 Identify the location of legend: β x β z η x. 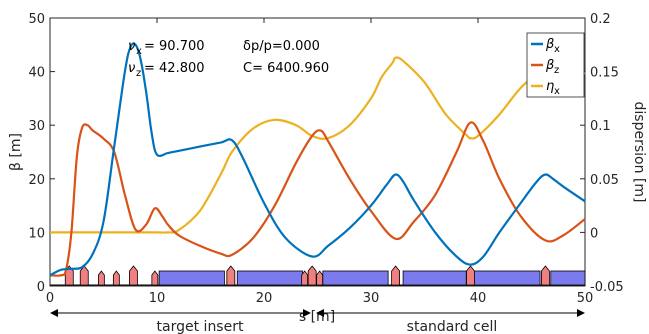
(555, 65).